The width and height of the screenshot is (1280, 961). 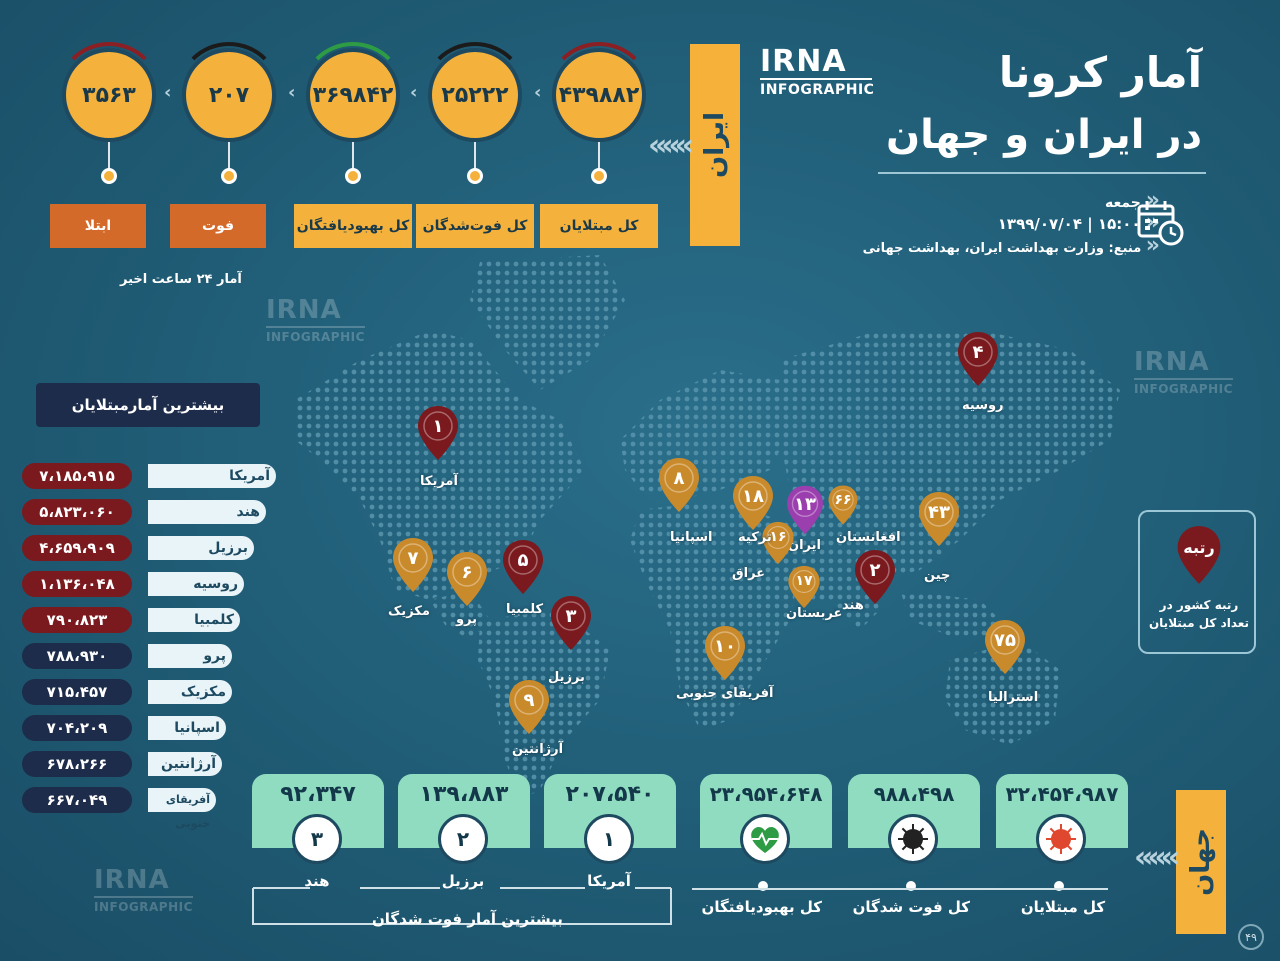 I want to click on heartbeat-icon, so click(x=765, y=839).